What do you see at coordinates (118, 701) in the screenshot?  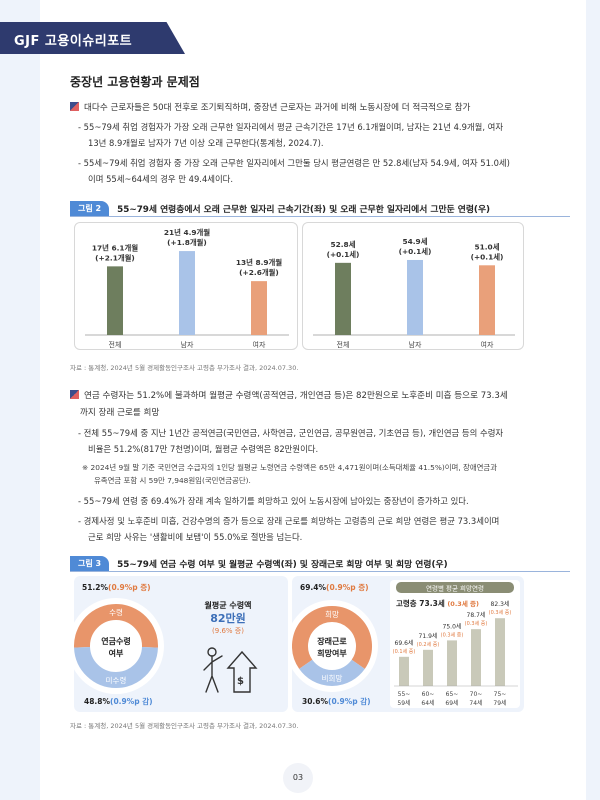 I see `donut-bottom-label: 48.8%(0.9%p 감)` at bounding box center [118, 701].